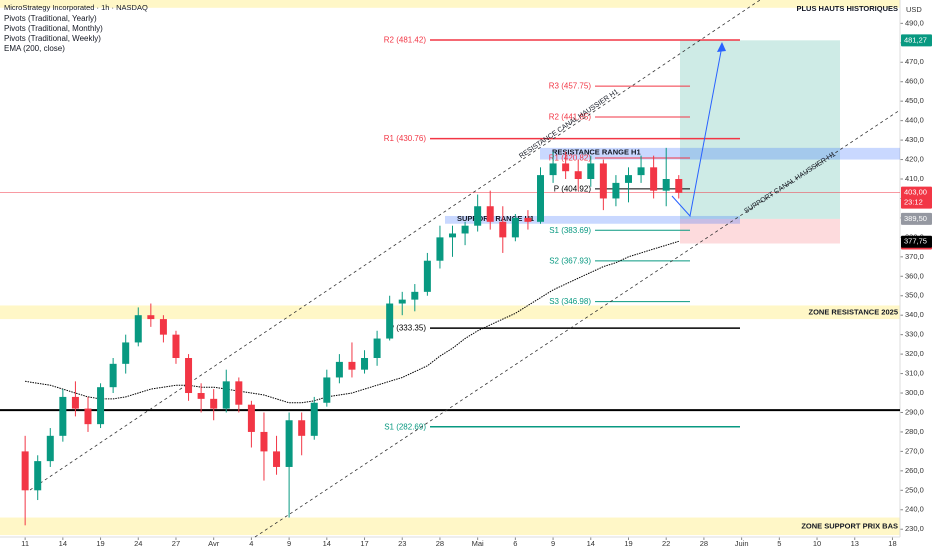 Image resolution: width=932 pixels, height=550 pixels. What do you see at coordinates (892, 543) in the screenshot?
I see `x-tick-label: 18` at bounding box center [892, 543].